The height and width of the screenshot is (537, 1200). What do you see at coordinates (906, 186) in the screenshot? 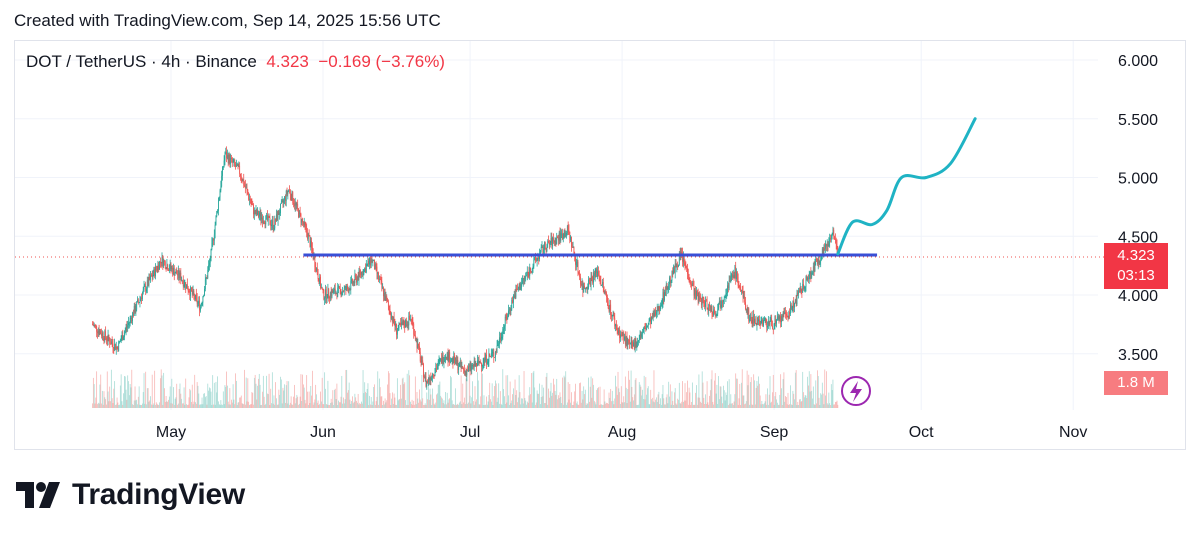
I see `projection-curve` at bounding box center [906, 186].